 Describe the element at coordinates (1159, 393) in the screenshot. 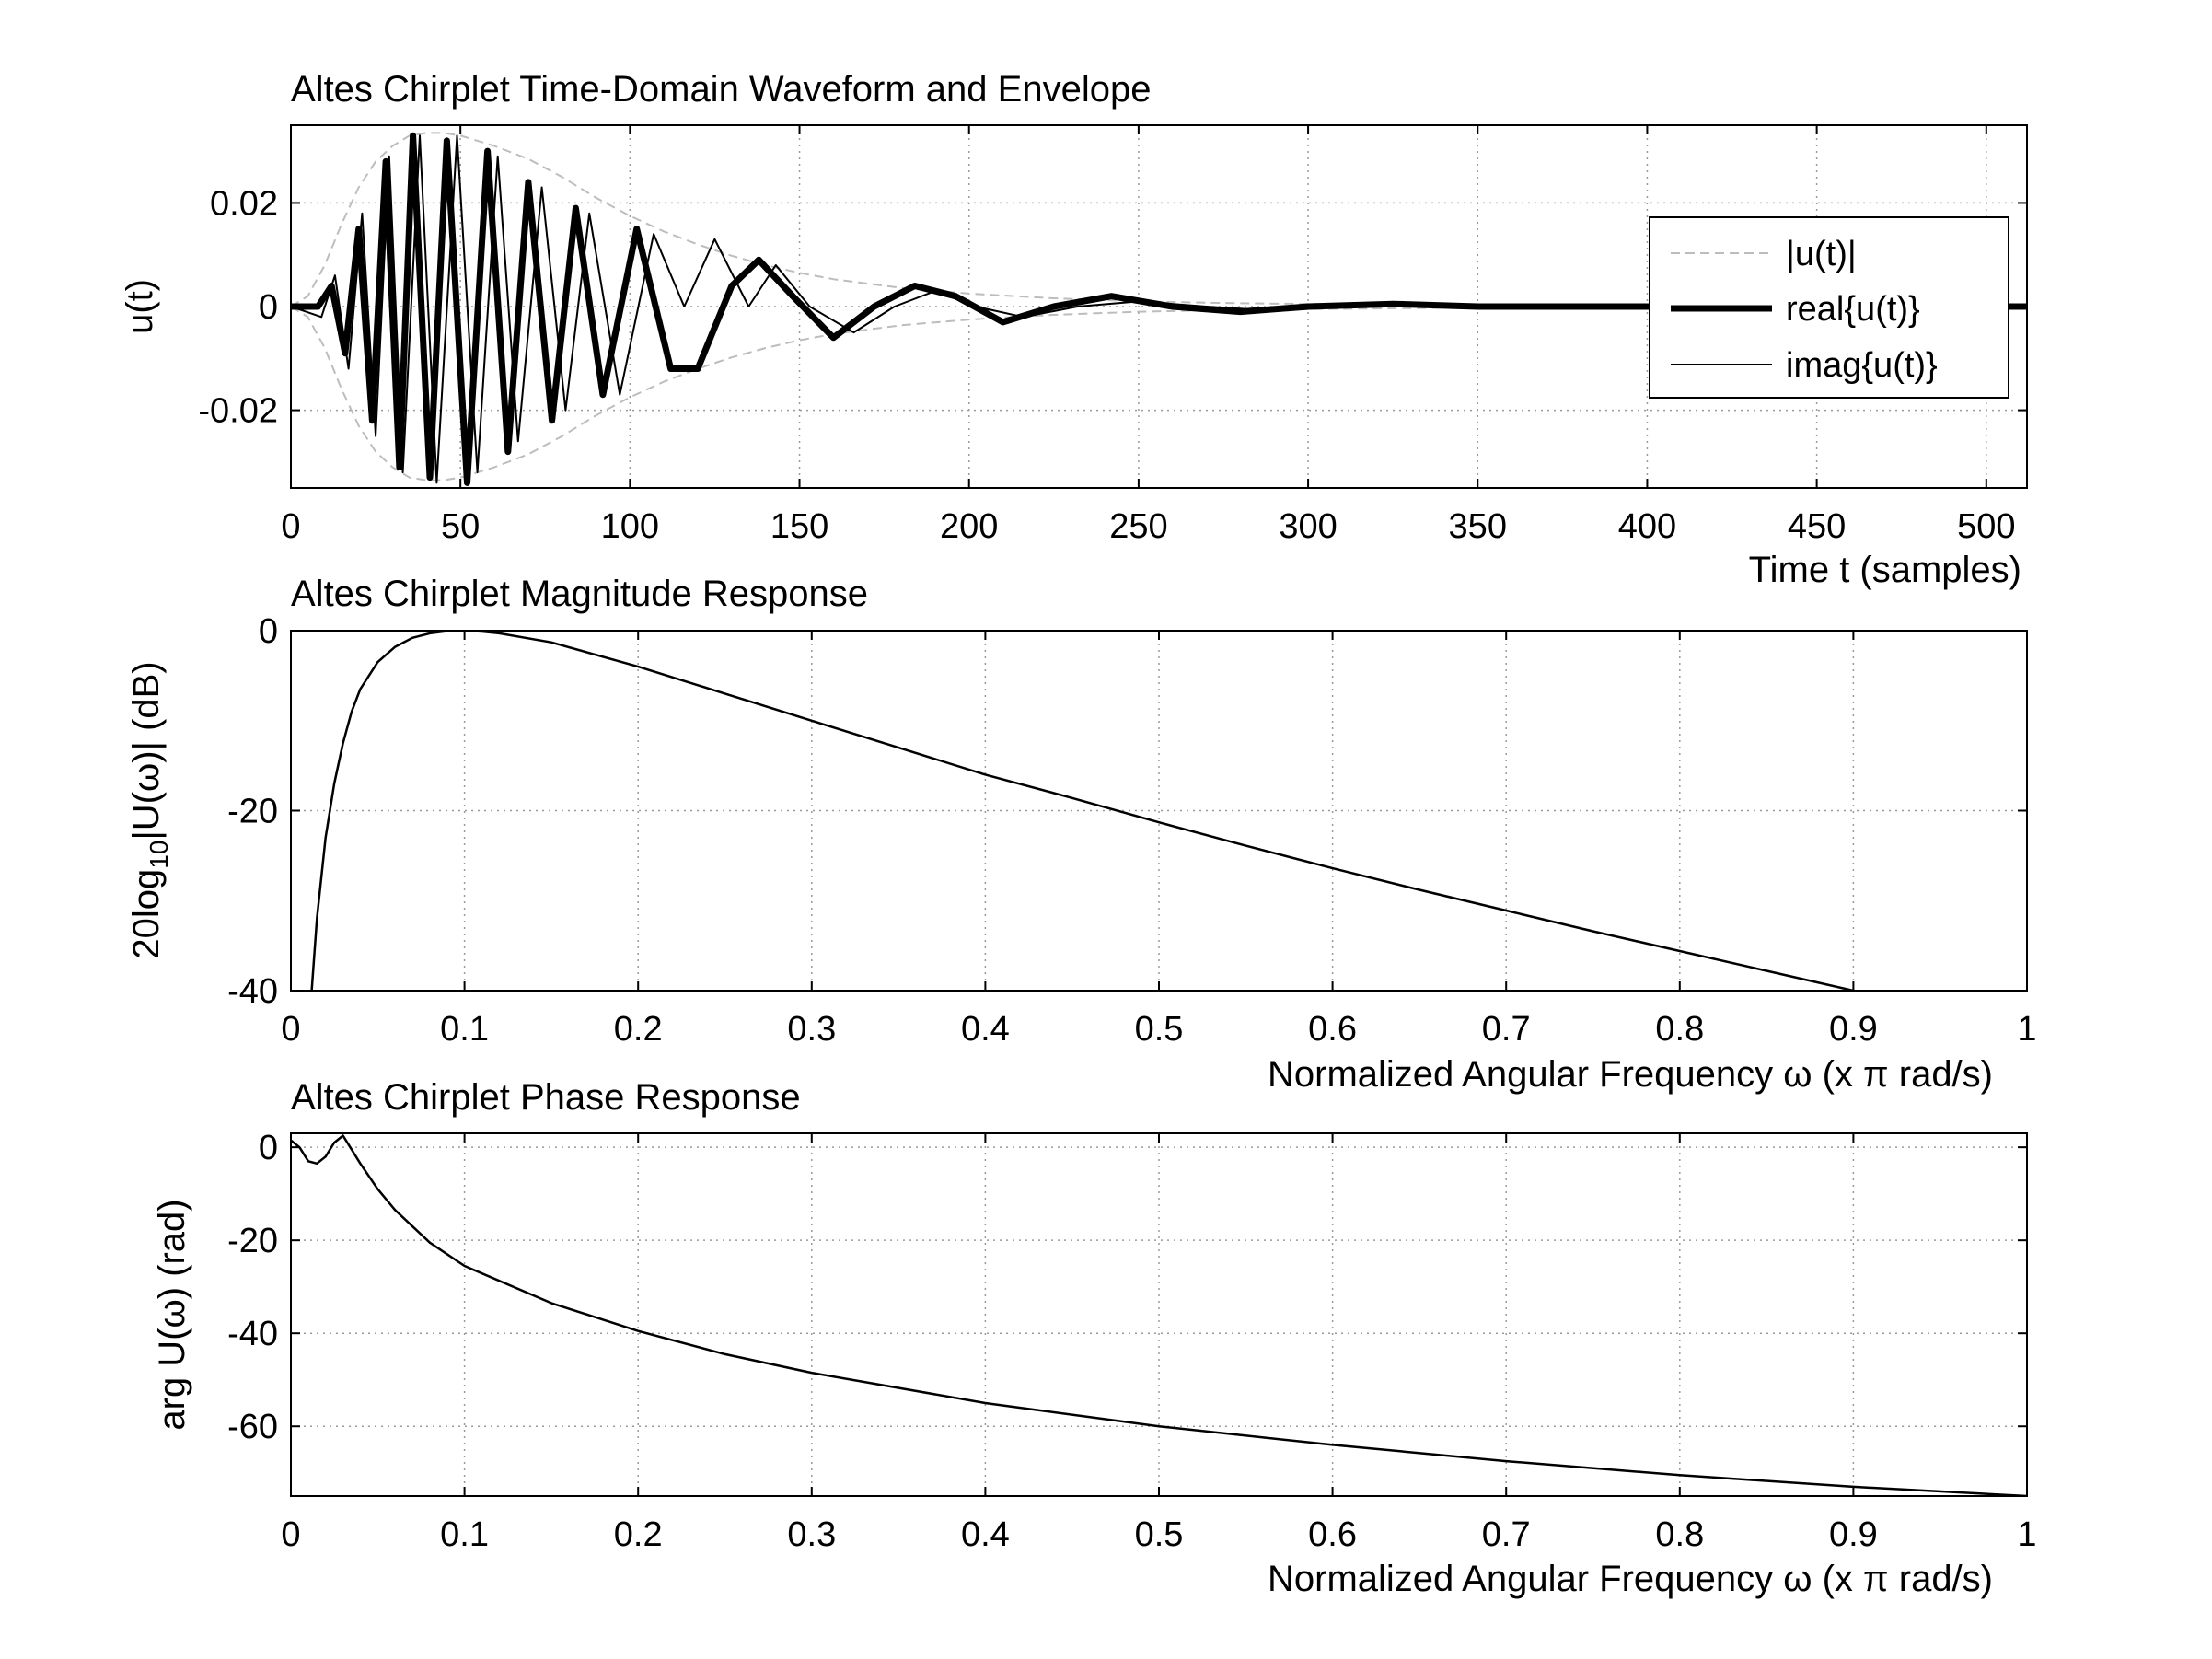

I see `series-line-envelope-lower` at that location.